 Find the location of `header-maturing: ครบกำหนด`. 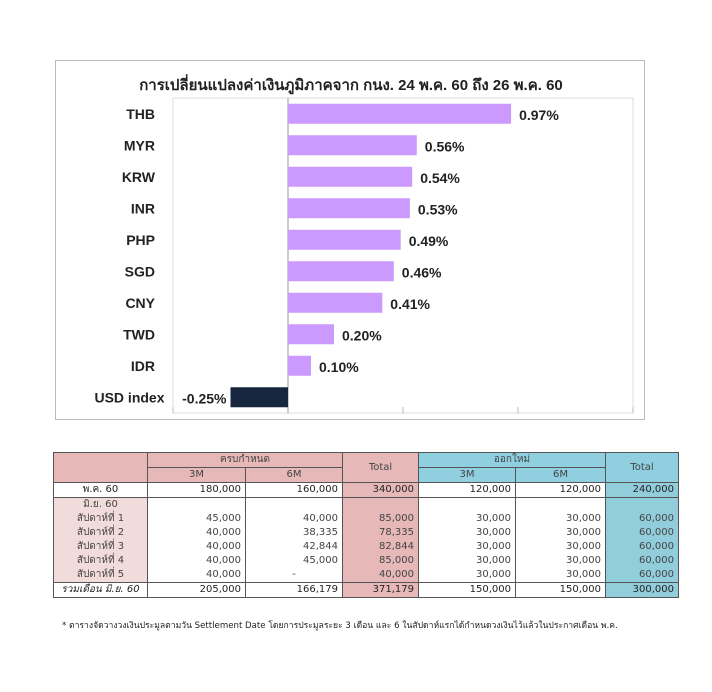

header-maturing: ครบกำหนด is located at coordinates (245, 460).